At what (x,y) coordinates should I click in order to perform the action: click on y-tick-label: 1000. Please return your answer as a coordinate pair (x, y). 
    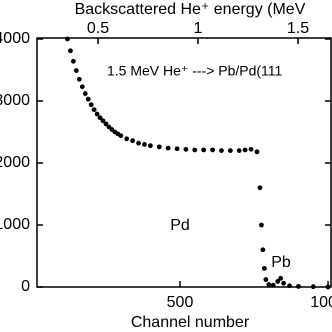
    Looking at the image, I should click on (15, 224).